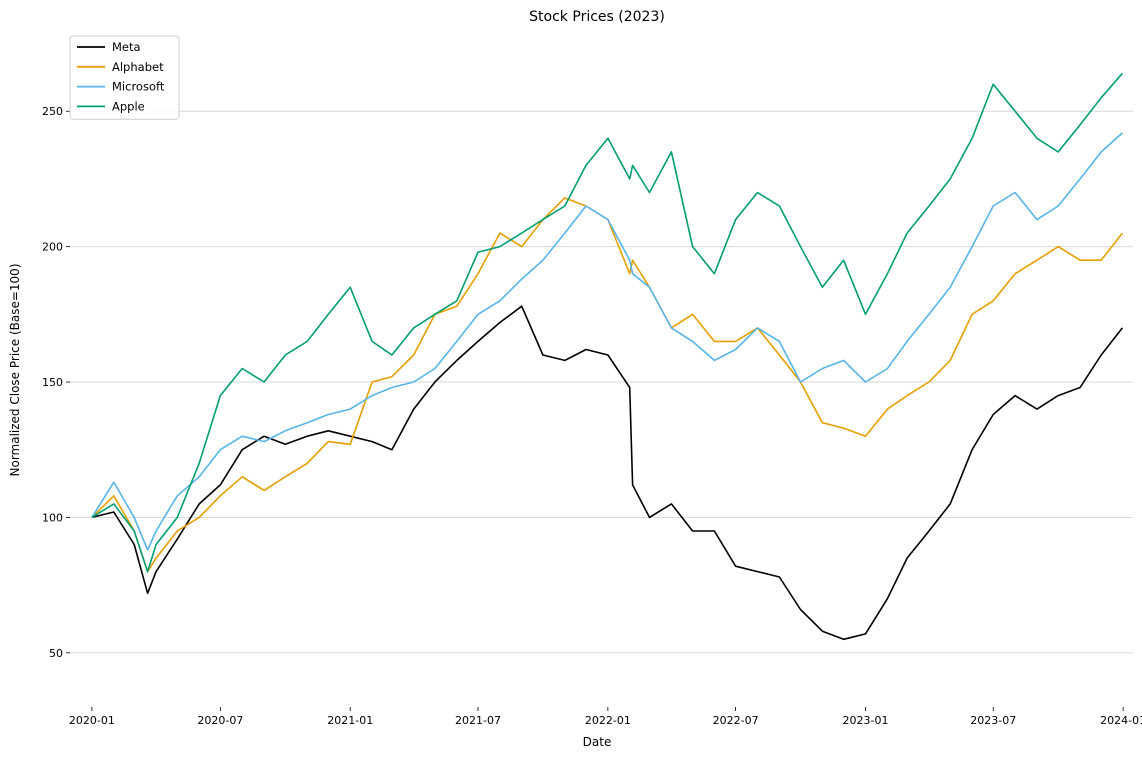 The width and height of the screenshot is (1142, 758). What do you see at coordinates (220, 720) in the screenshot?
I see `x-tick-label: 2020-07` at bounding box center [220, 720].